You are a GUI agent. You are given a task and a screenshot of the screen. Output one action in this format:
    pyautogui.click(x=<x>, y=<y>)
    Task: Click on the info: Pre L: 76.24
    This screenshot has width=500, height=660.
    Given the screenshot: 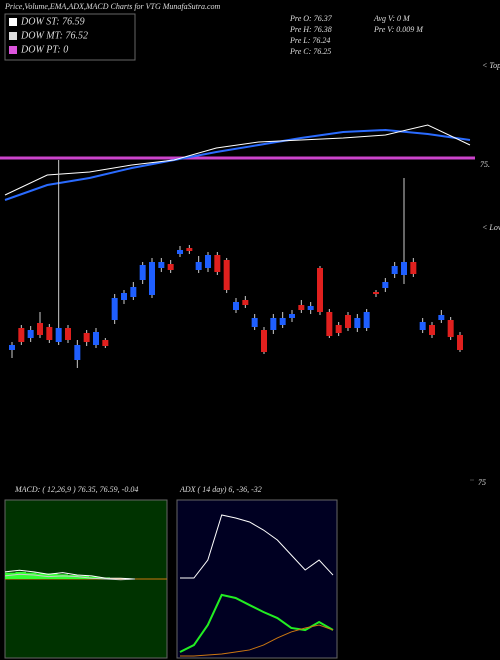 What is the action you would take?
    pyautogui.click(x=309, y=40)
    